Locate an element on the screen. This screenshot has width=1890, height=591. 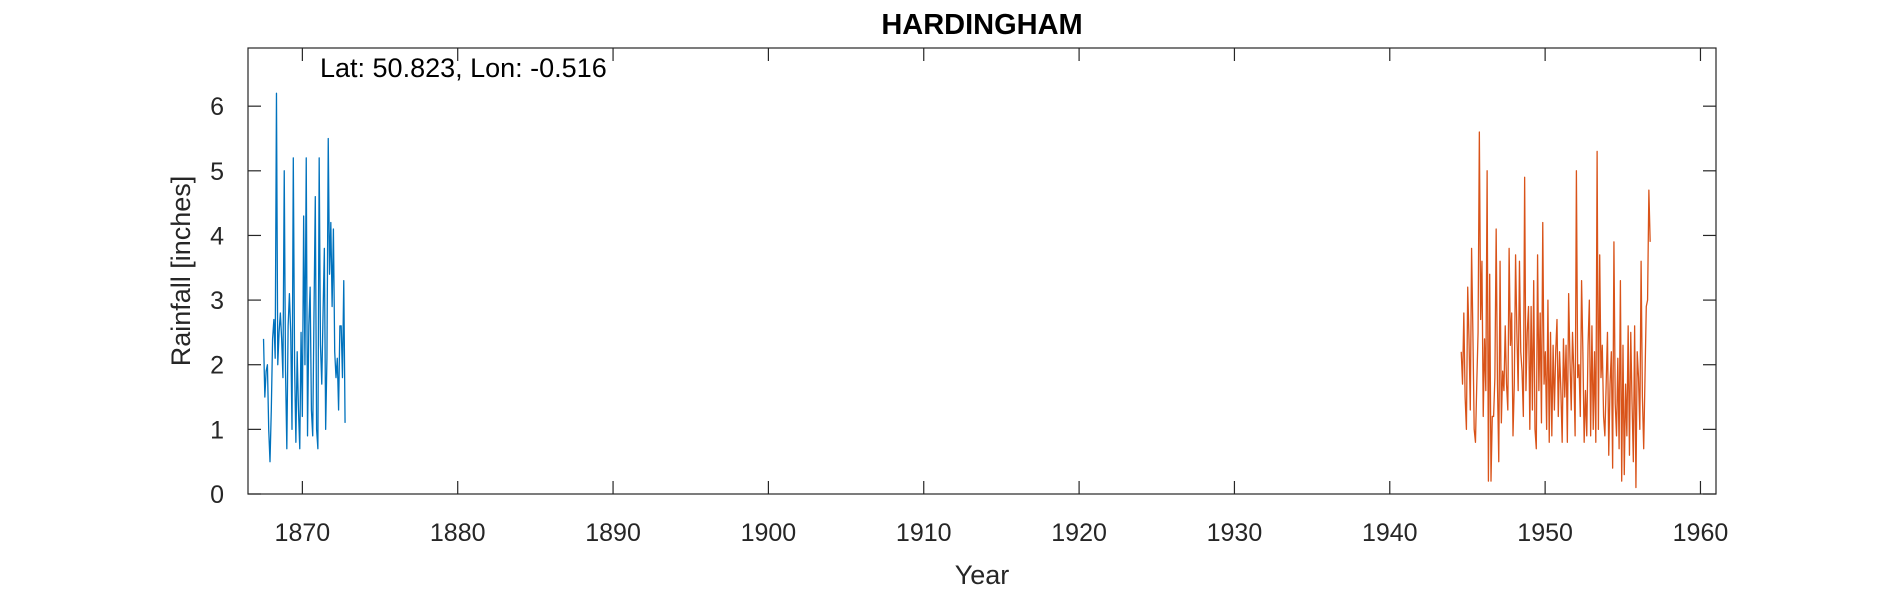
y-tick-label: 5 is located at coordinates (217, 172).